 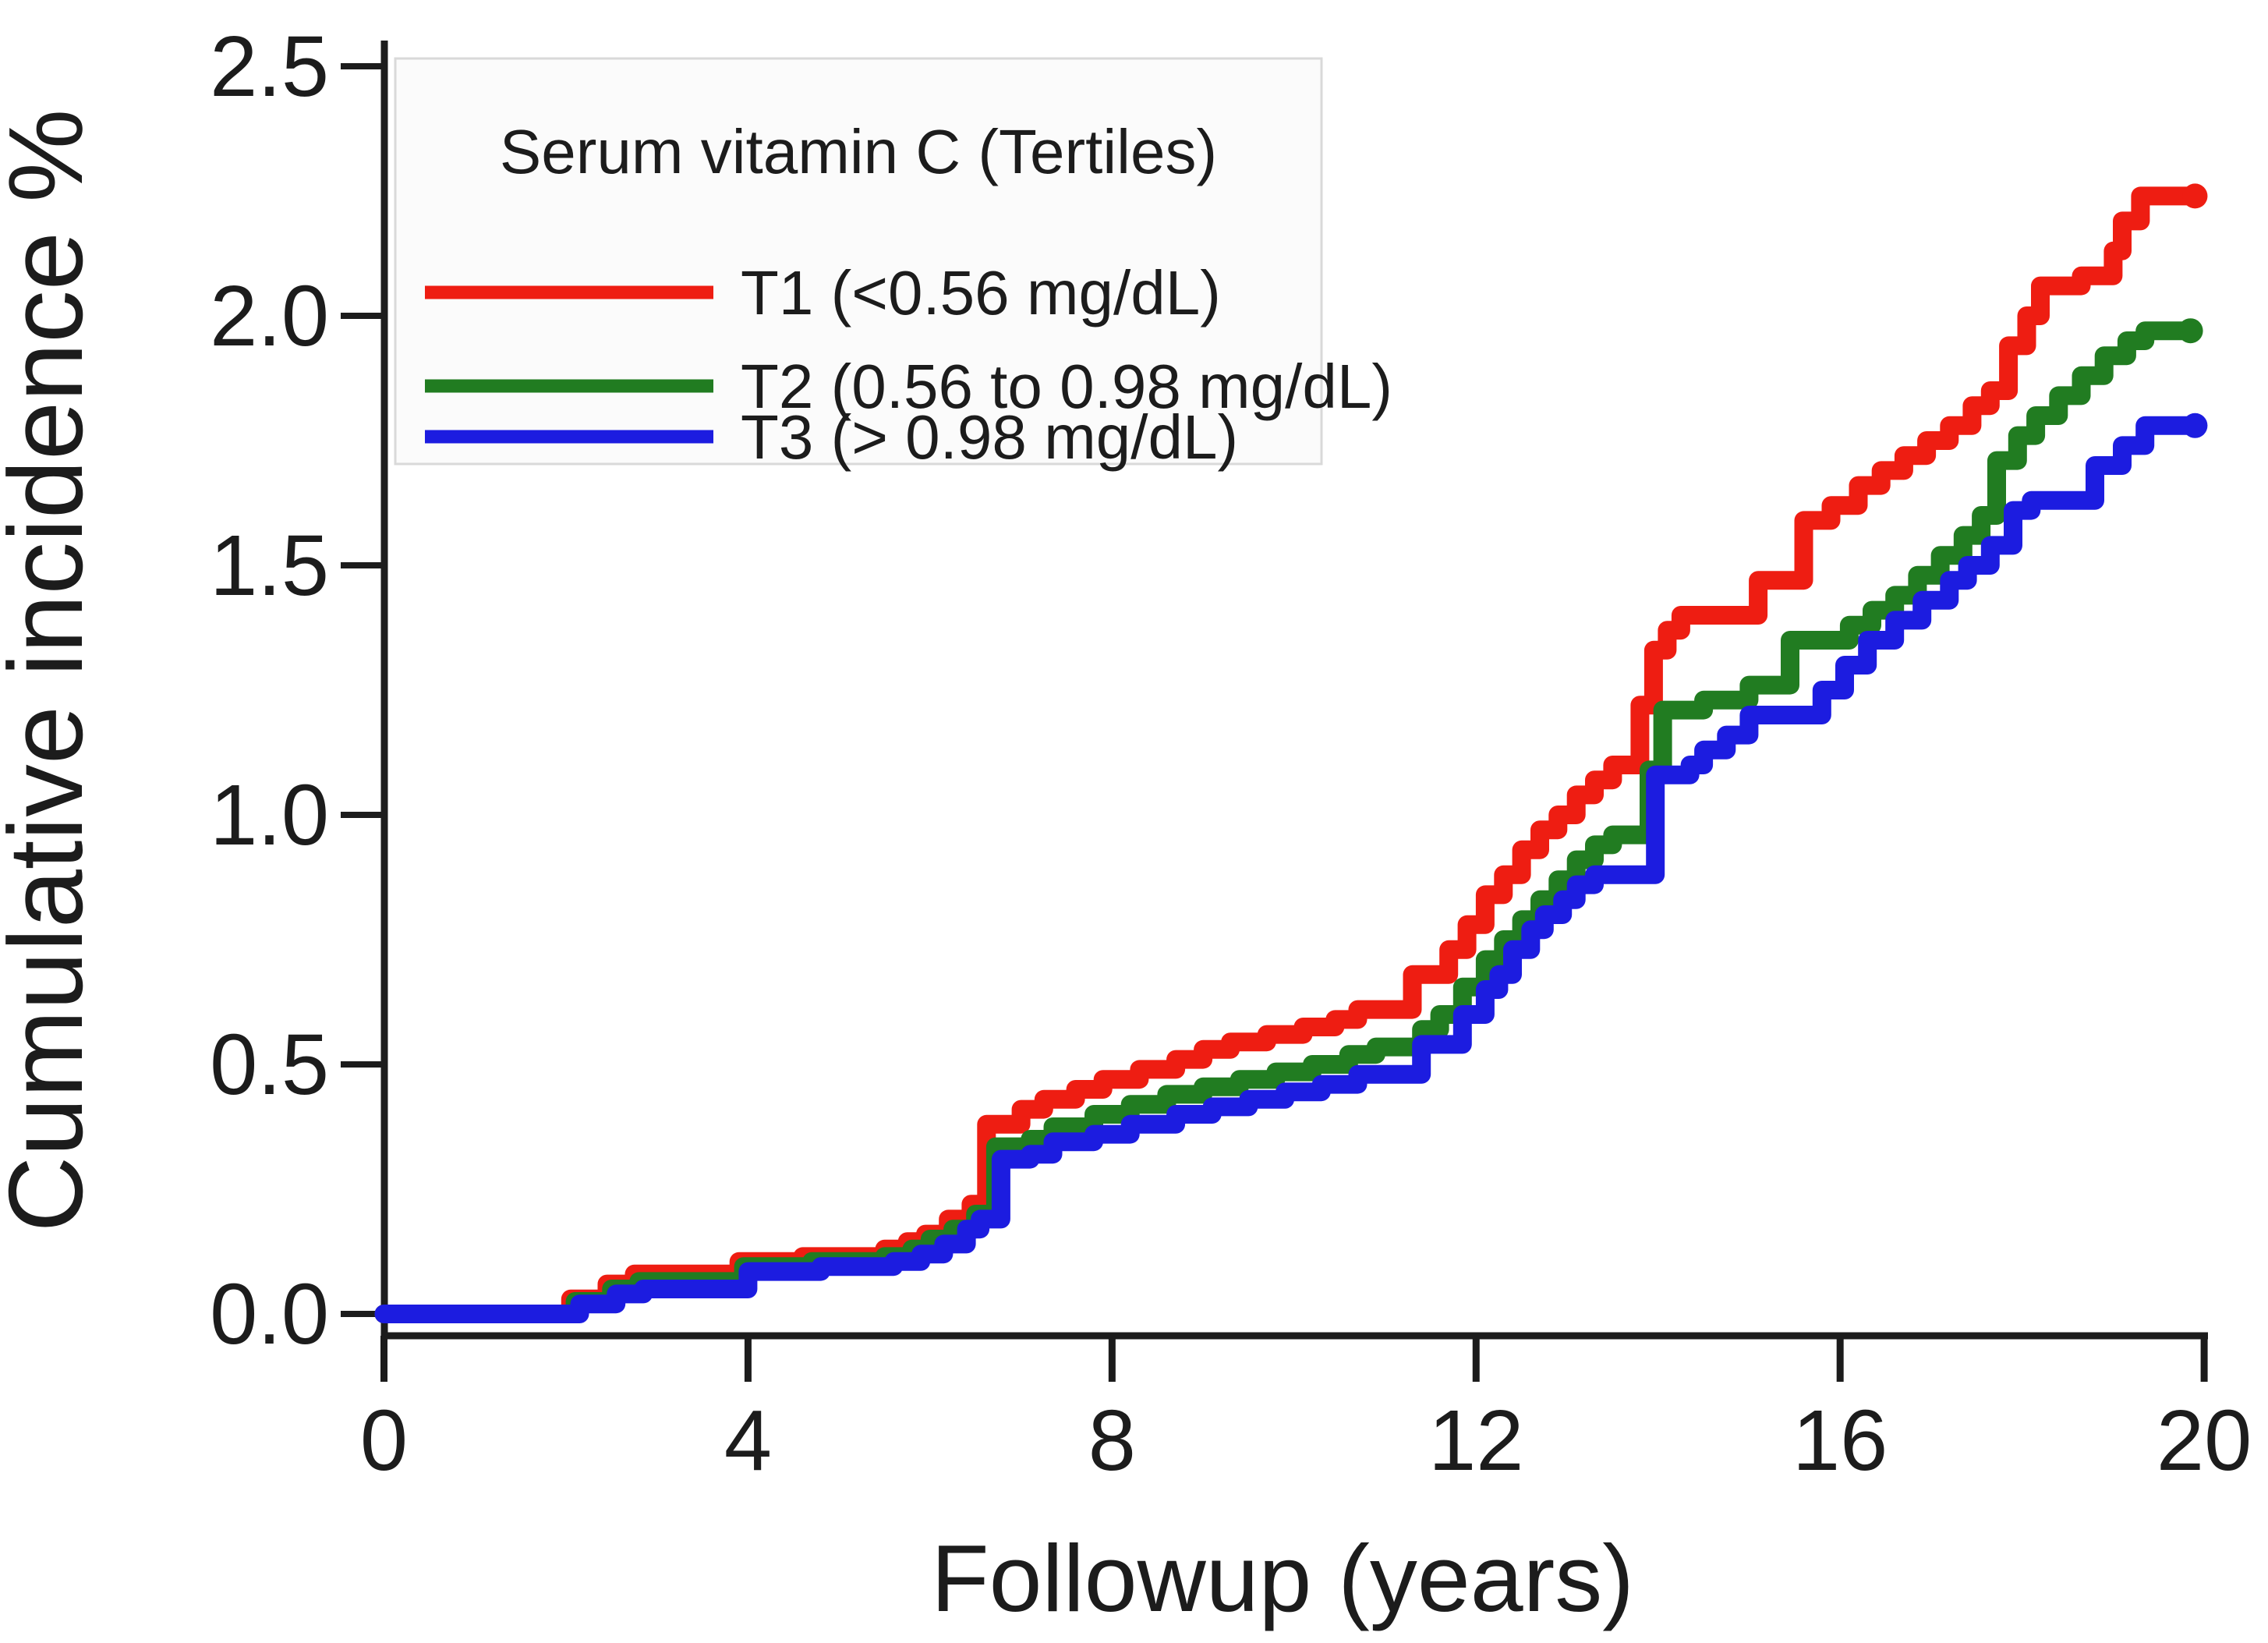 I want to click on legend-label-t2: T2 (0.56 to 0.98 mg/dL), so click(x=1066, y=386).